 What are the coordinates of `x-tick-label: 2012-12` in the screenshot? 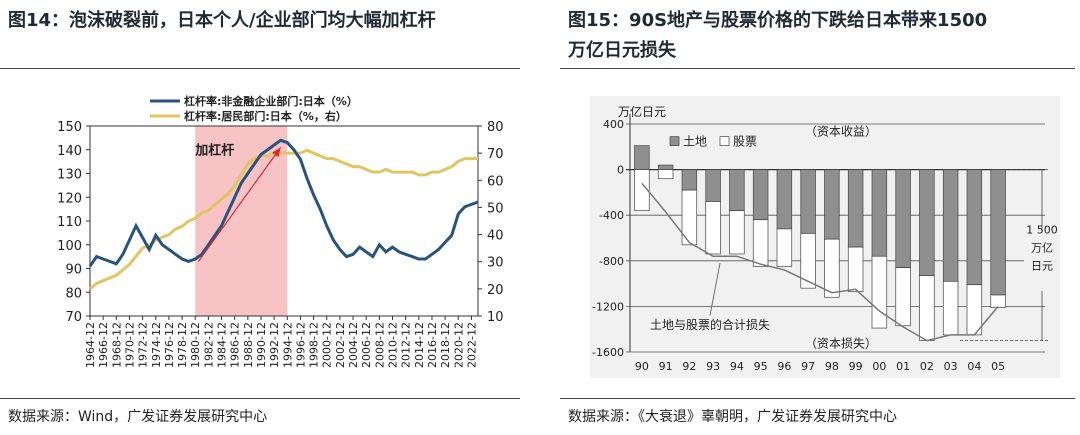 It's located at (406, 345).